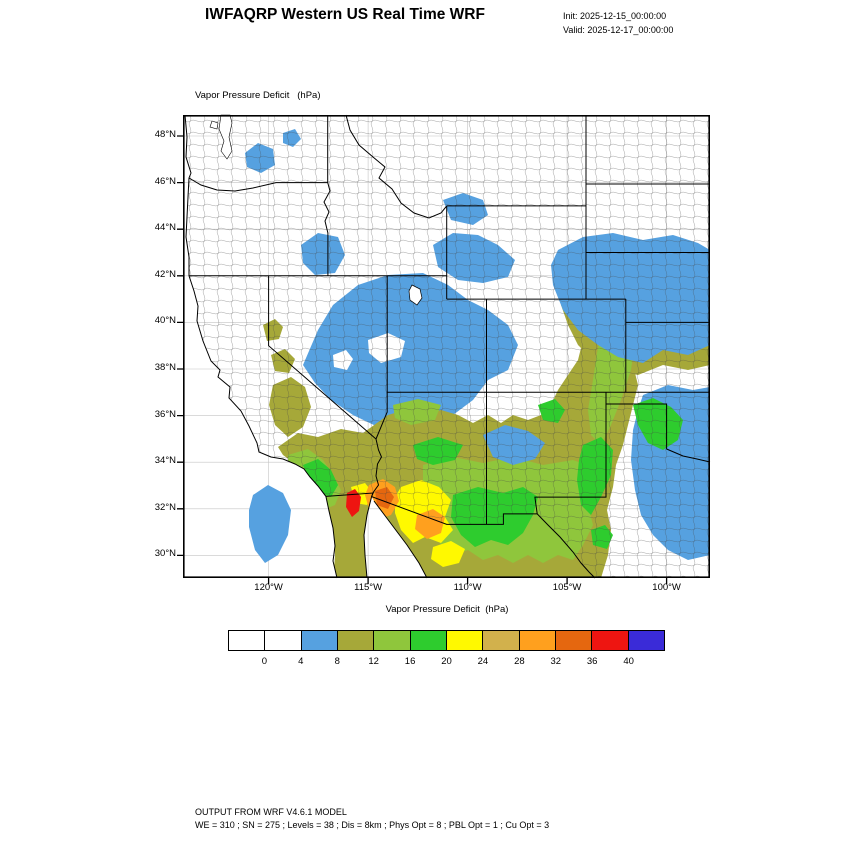  Describe the element at coordinates (165, 507) in the screenshot. I see `lat-tick-label: 32°N` at that location.